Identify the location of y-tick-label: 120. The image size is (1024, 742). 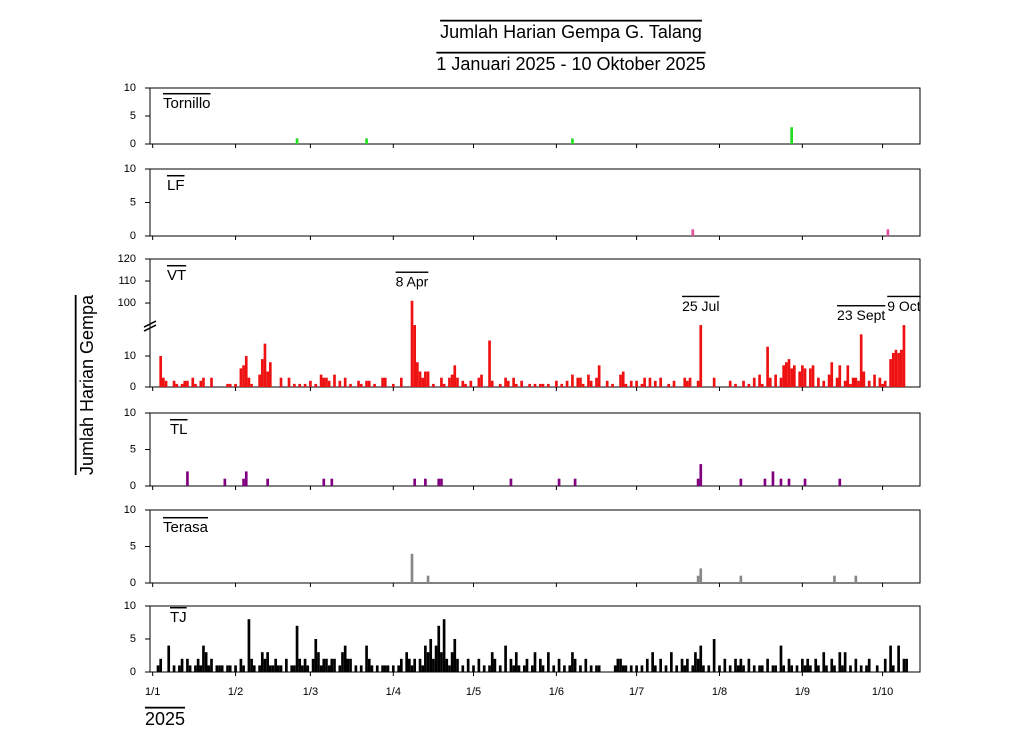
(127, 259).